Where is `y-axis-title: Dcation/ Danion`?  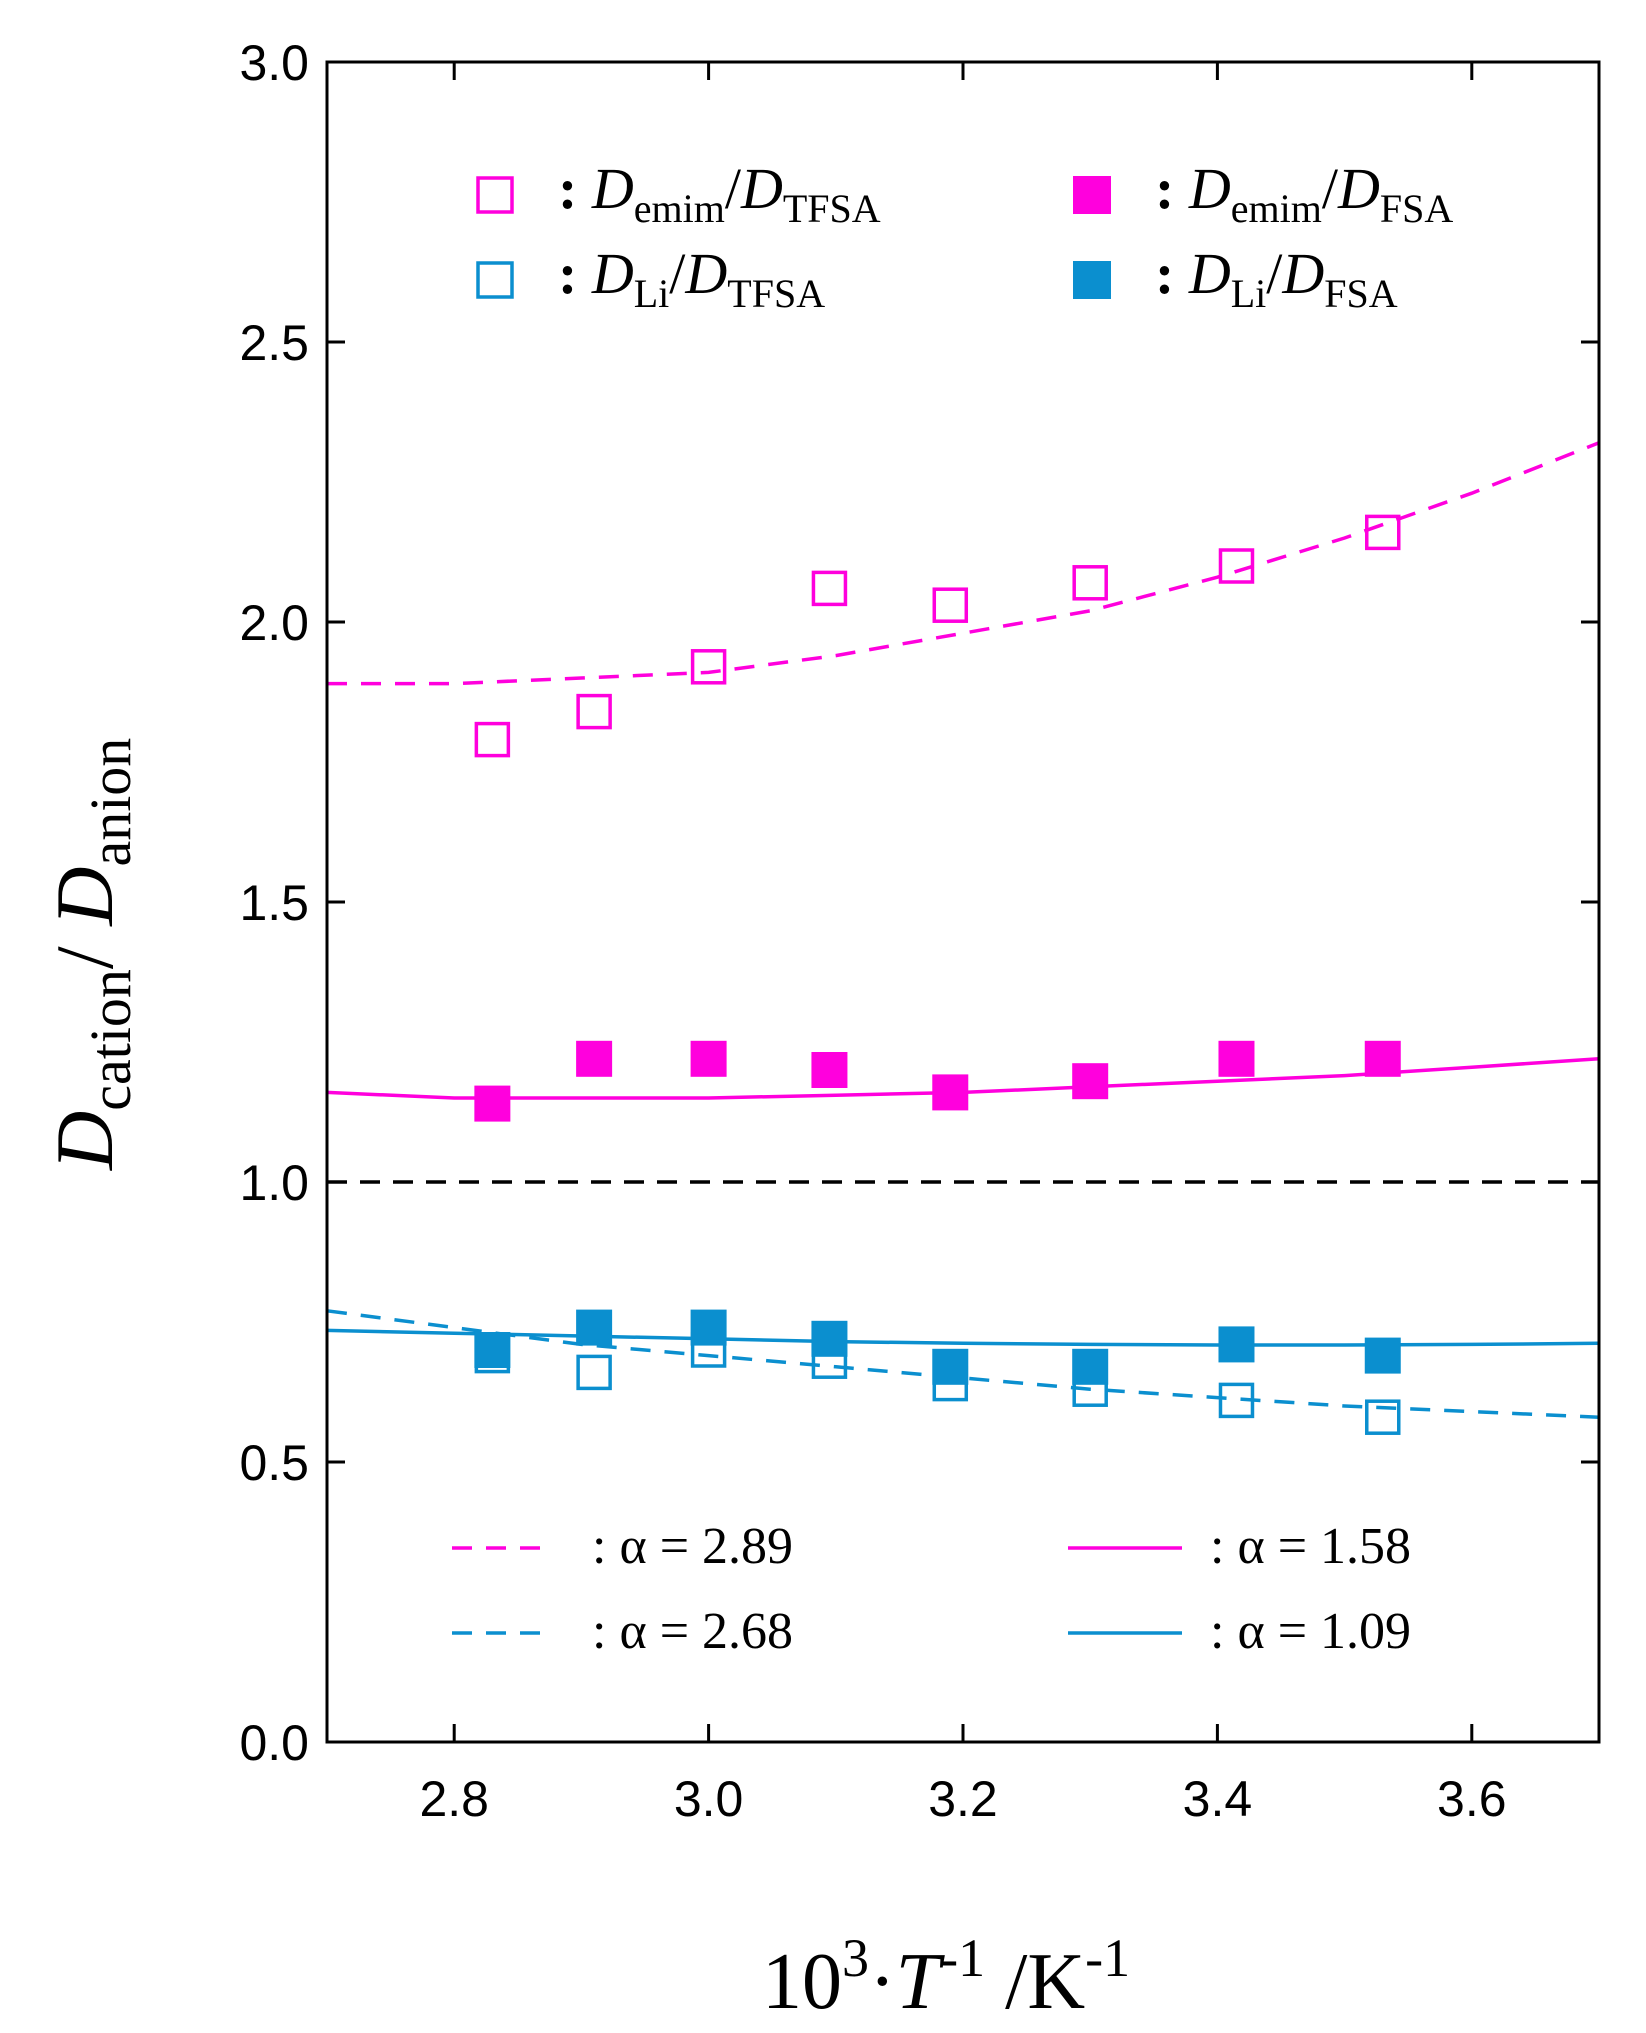
y-axis-title: Dcation/ Danion is located at coordinates (91, 954).